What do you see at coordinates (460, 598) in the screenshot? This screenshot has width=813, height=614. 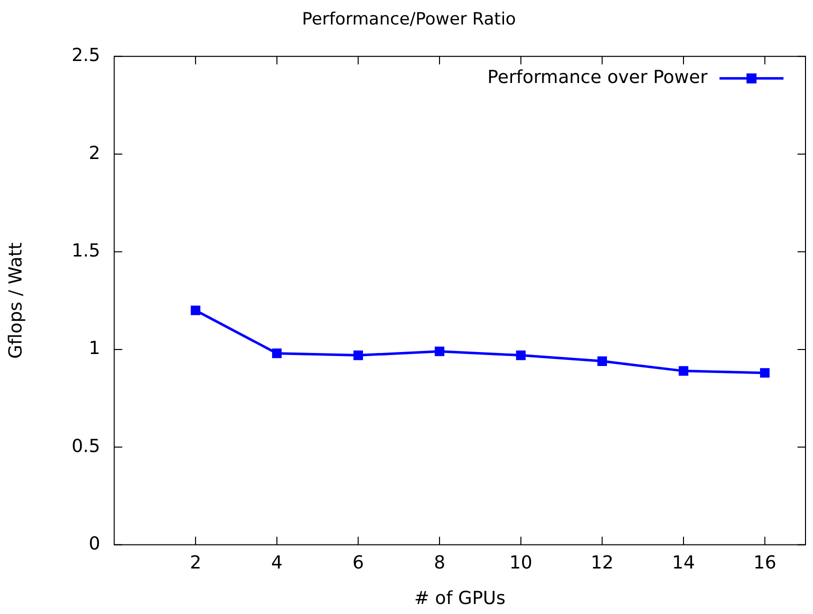 I see `x-axis-title: # of GPUs` at bounding box center [460, 598].